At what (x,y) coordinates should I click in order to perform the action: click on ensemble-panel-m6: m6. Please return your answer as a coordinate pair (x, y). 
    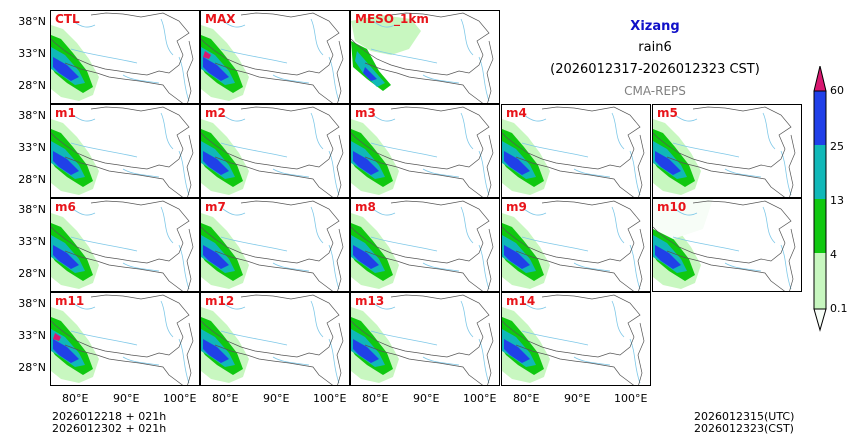
    Looking at the image, I should click on (125, 245).